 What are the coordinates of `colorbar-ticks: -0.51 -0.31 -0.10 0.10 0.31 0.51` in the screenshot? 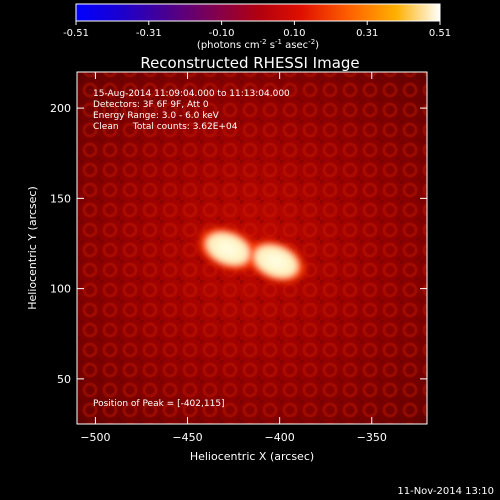 It's located at (257, 30).